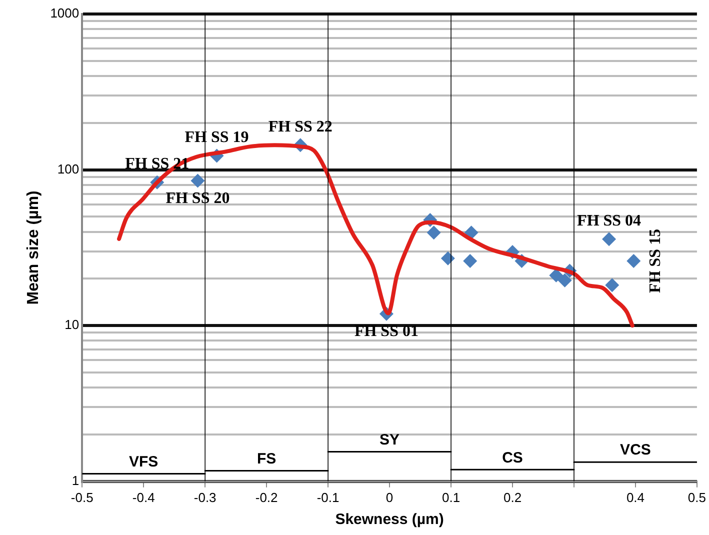 The width and height of the screenshot is (709, 535). What do you see at coordinates (512, 457) in the screenshot?
I see `series-label: CS` at bounding box center [512, 457].